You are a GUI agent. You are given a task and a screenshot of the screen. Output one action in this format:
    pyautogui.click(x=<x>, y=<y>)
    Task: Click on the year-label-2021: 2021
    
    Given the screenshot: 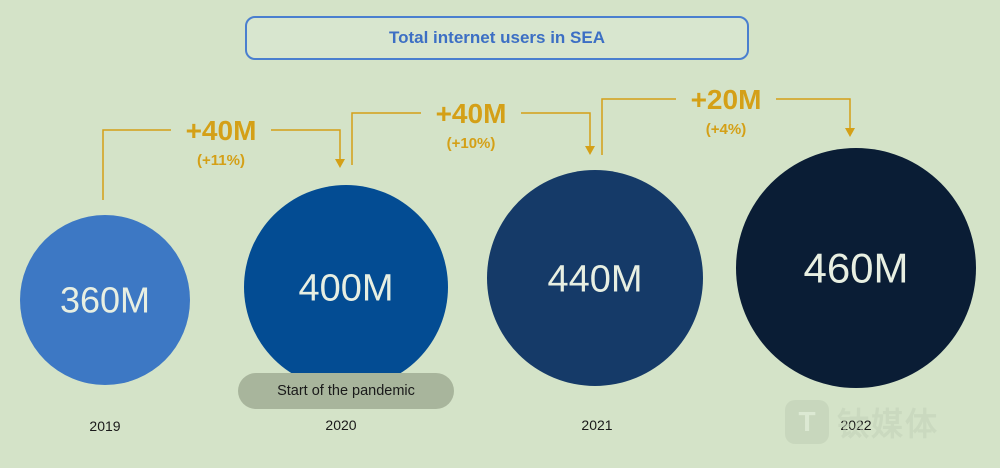 What is the action you would take?
    pyautogui.click(x=596, y=425)
    